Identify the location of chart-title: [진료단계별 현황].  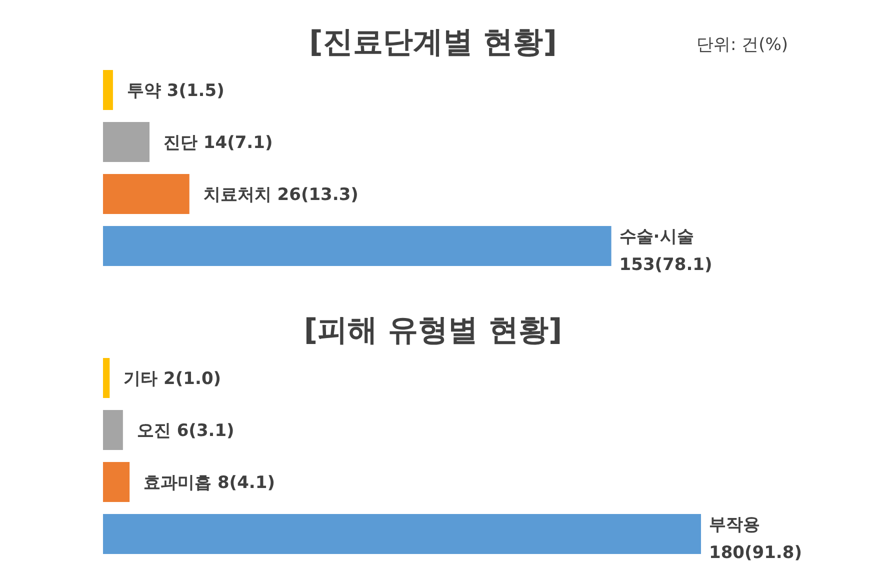
(433, 42).